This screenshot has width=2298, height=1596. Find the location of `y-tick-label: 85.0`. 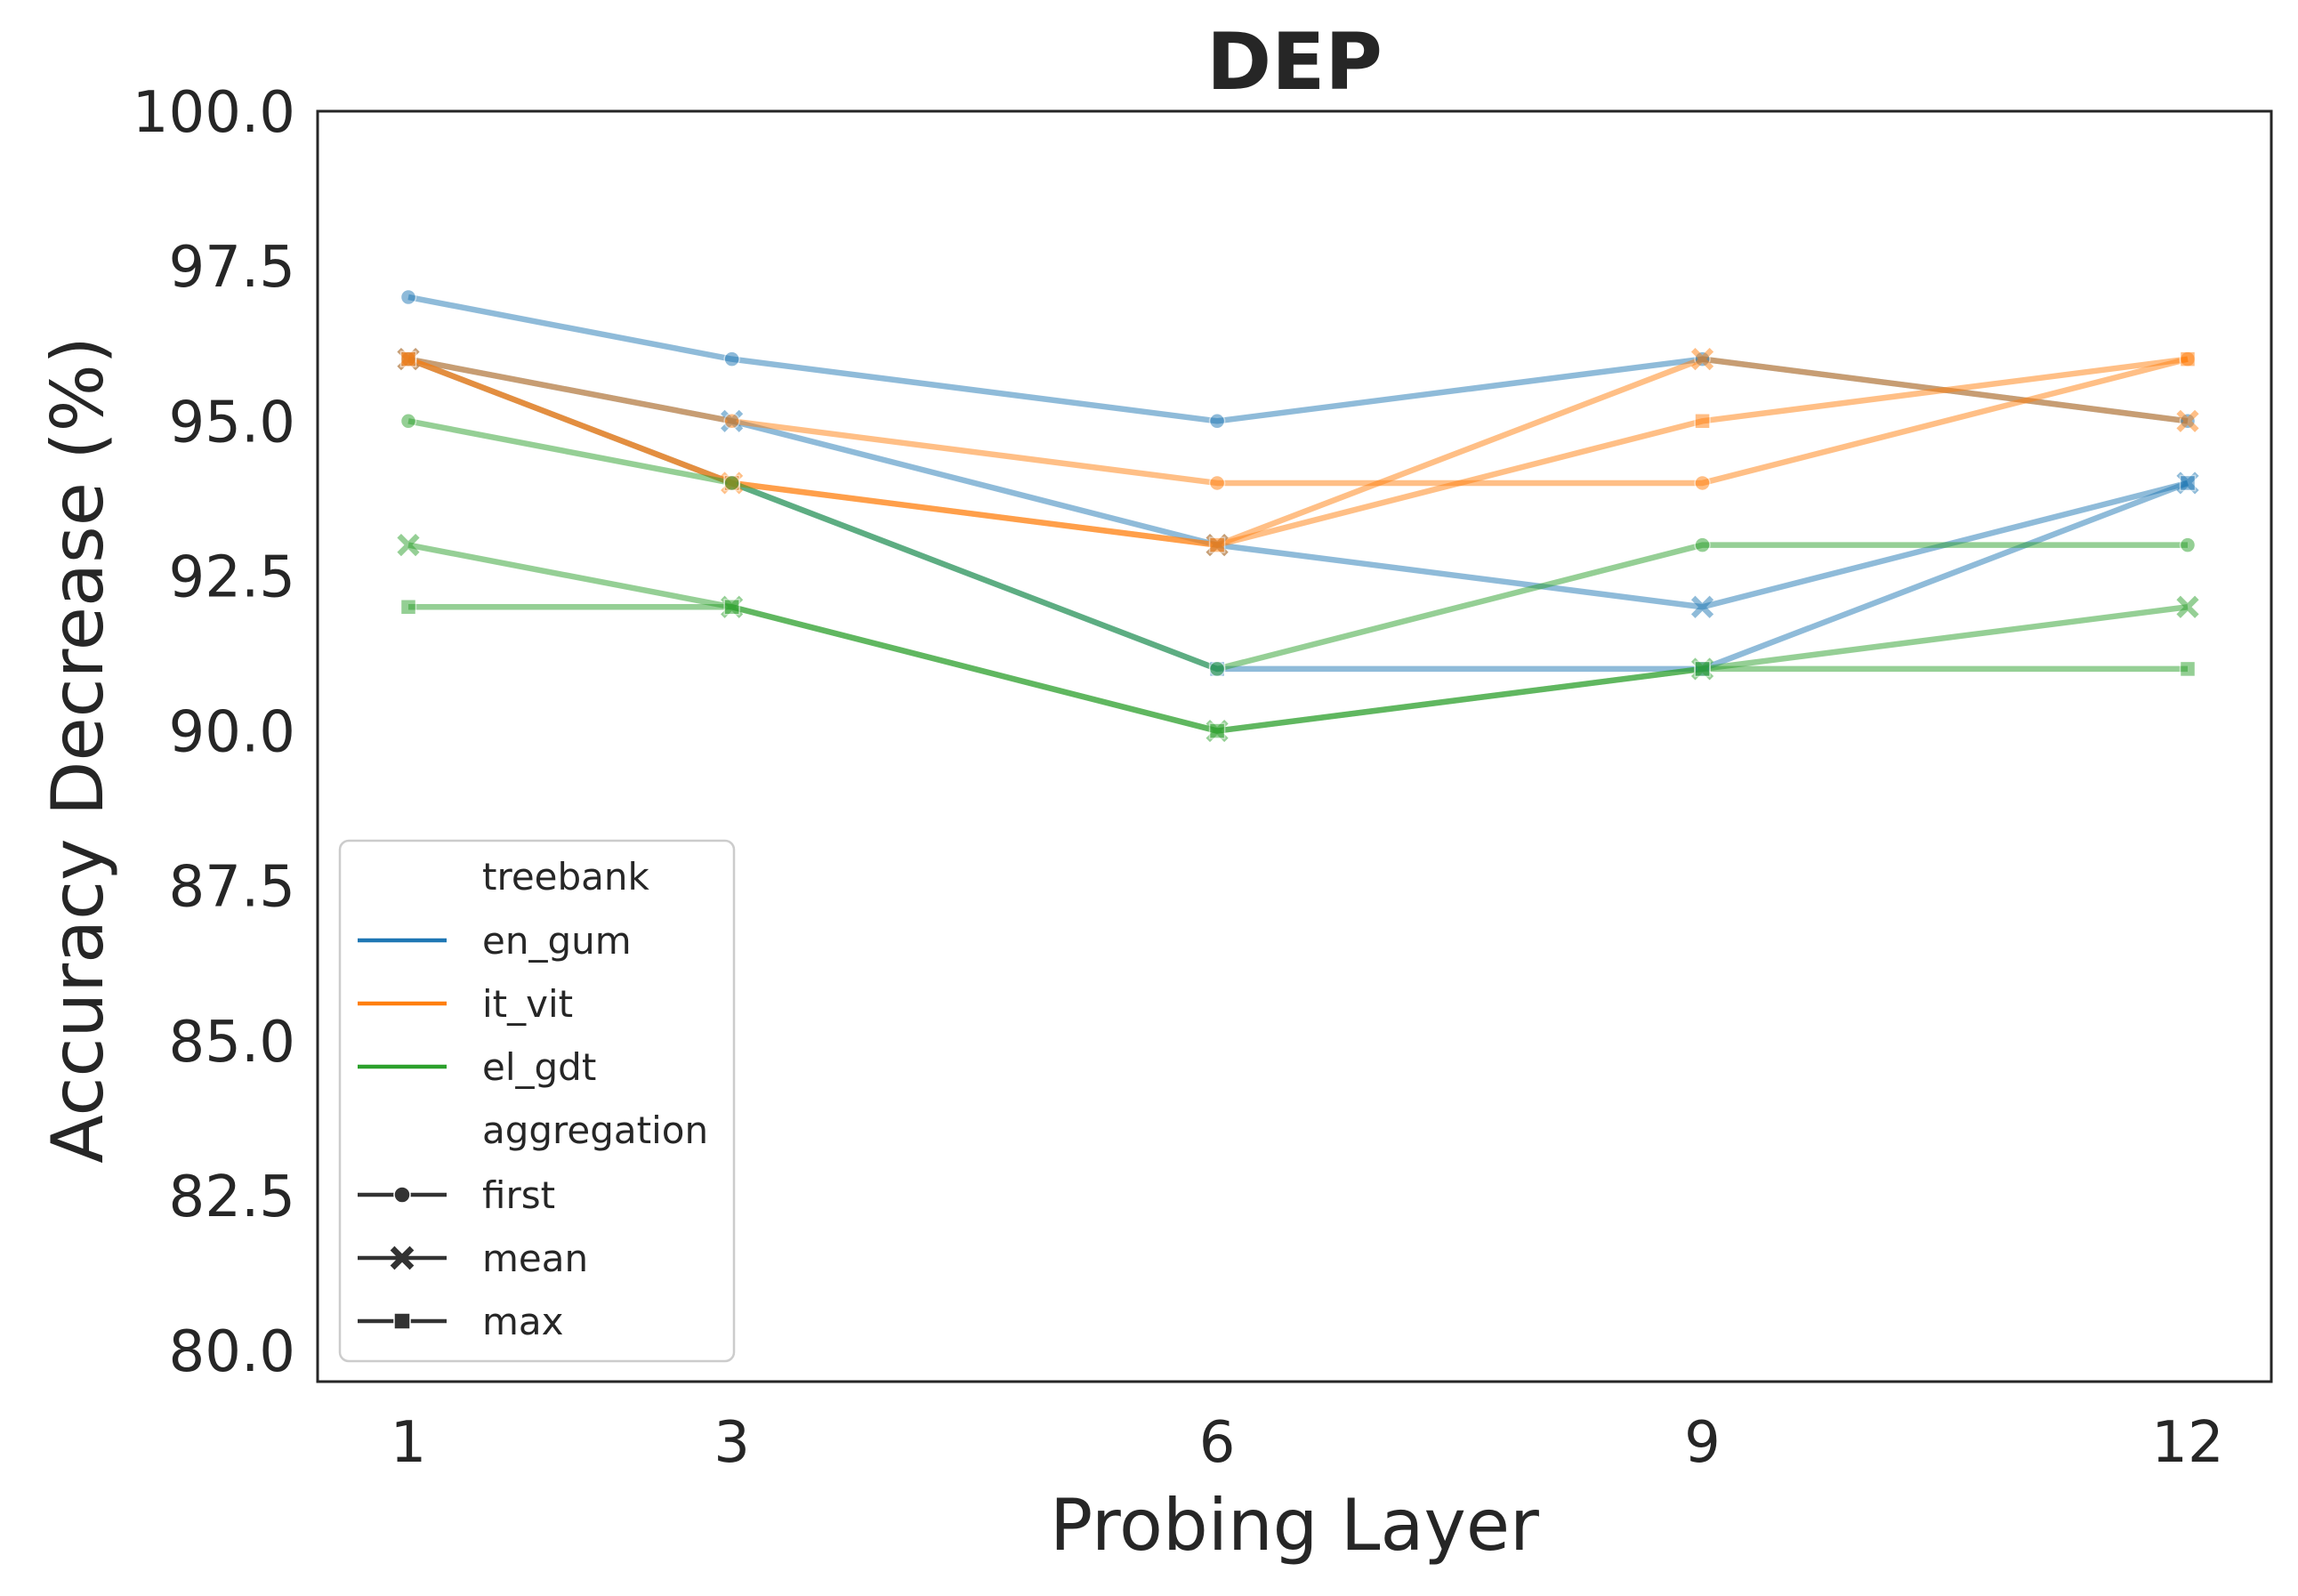

y-tick-label: 85.0 is located at coordinates (232, 1043).